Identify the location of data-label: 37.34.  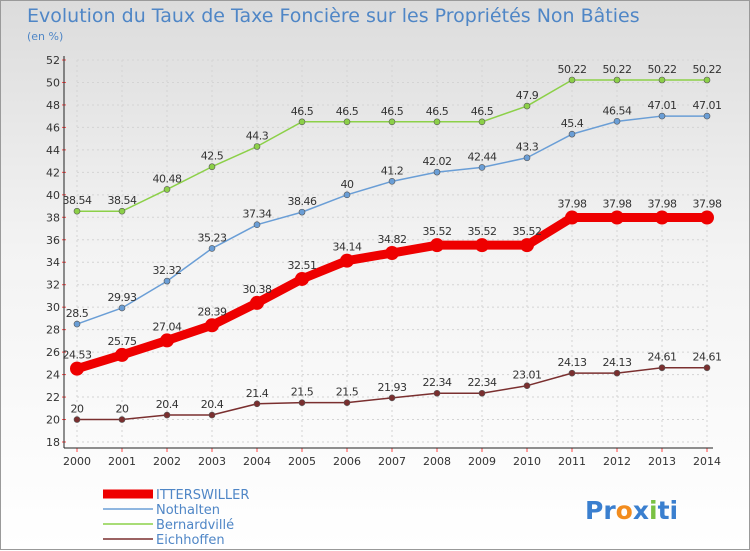
(257, 214).